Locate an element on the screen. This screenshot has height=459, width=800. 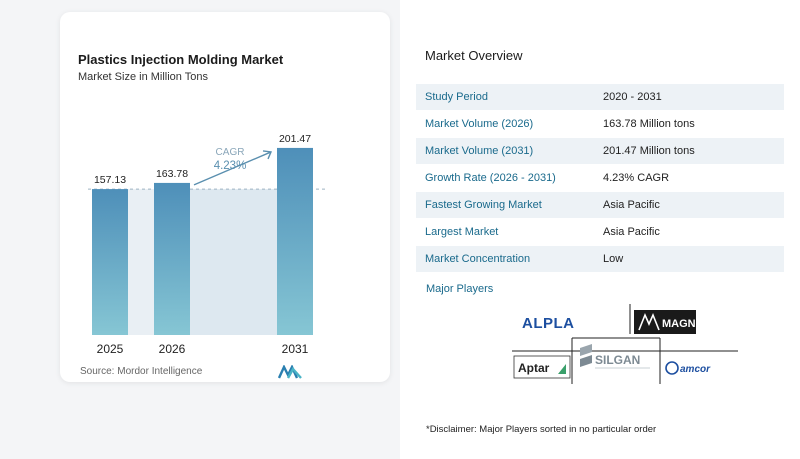
bar-2031 is located at coordinates (295, 241).